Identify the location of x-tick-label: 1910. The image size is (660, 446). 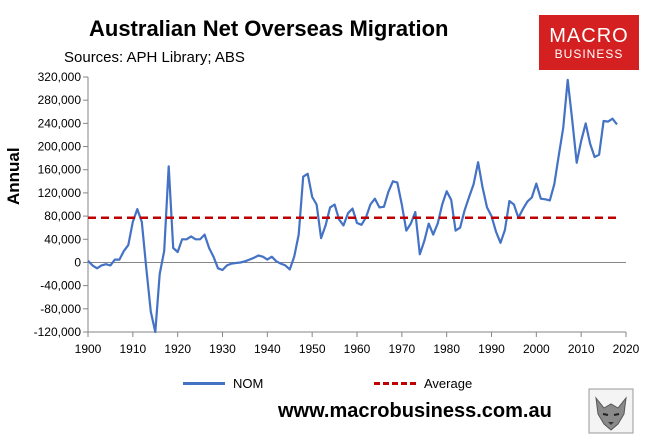
(132, 349).